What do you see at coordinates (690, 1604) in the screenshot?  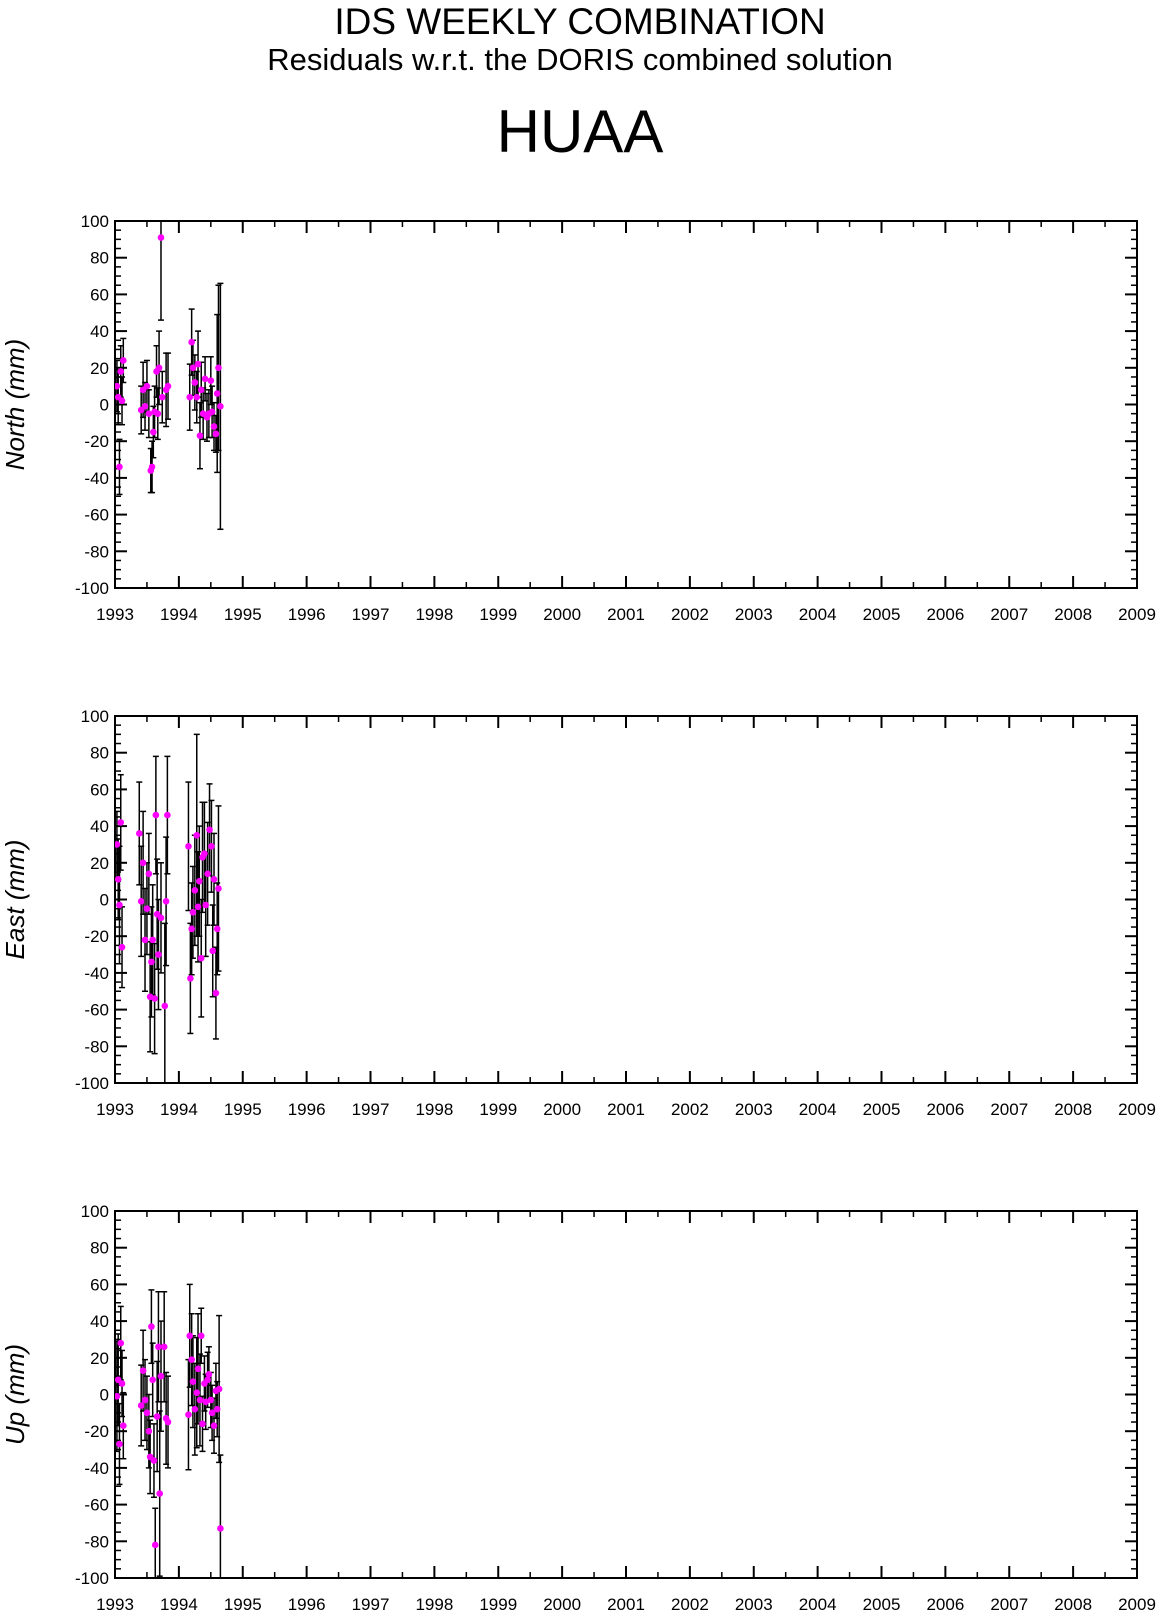 I see `up-xtick-label: 2002` at bounding box center [690, 1604].